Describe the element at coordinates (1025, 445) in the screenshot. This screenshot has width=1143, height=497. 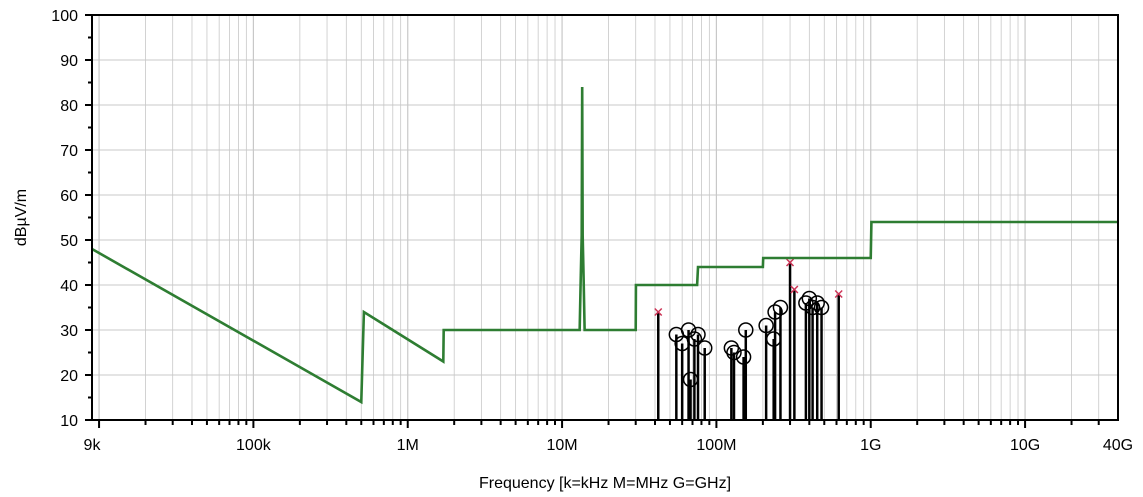
I see `x-tick-label: 10G` at that location.